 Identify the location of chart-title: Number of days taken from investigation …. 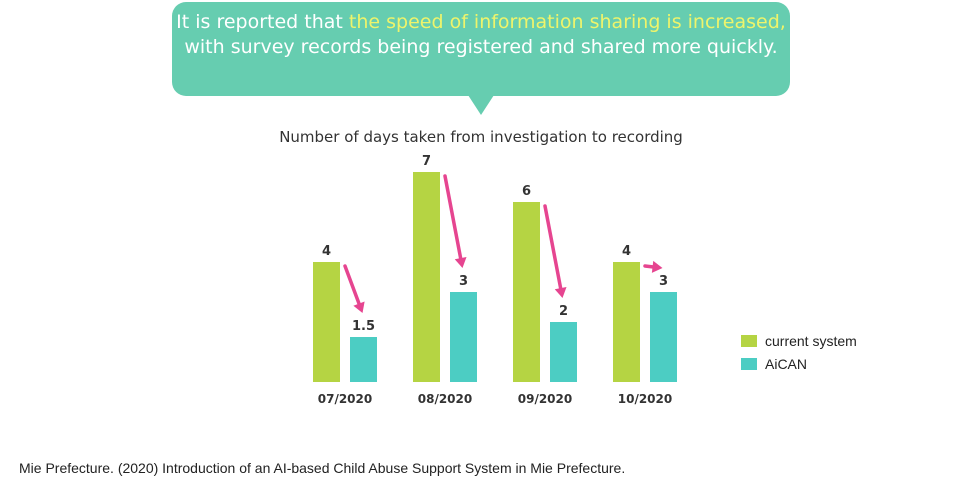
(481, 137).